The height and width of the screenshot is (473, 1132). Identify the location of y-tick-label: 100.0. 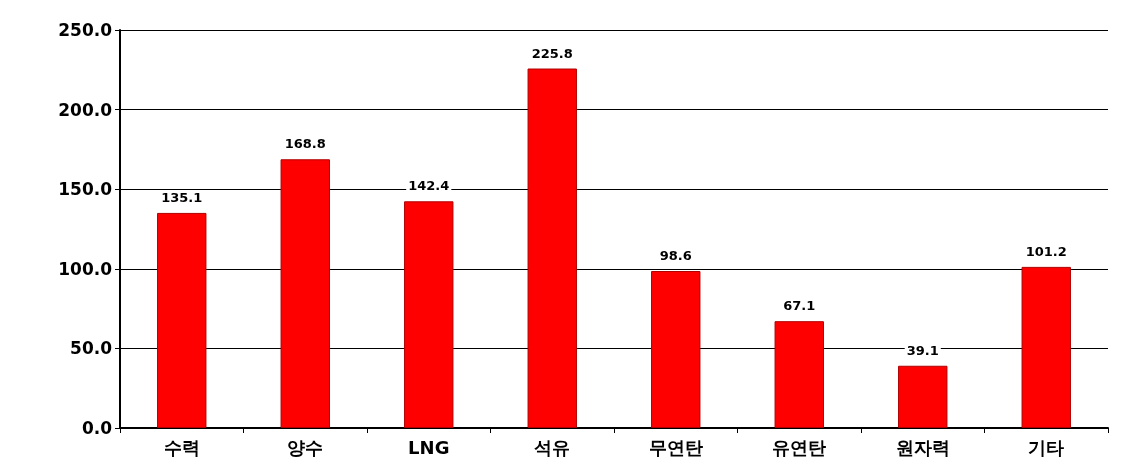
(85, 268).